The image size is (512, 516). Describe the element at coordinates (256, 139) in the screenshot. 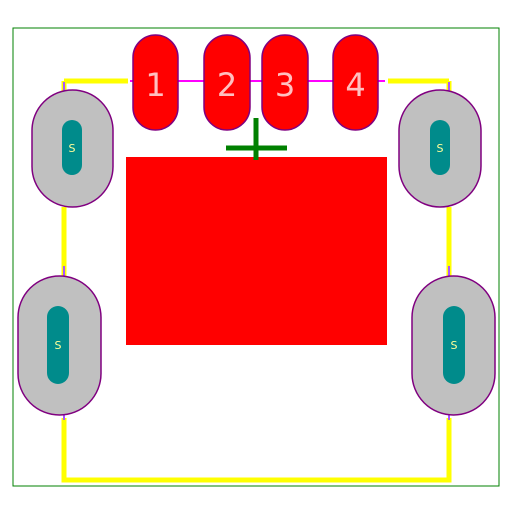

I see `origin-marker` at that location.